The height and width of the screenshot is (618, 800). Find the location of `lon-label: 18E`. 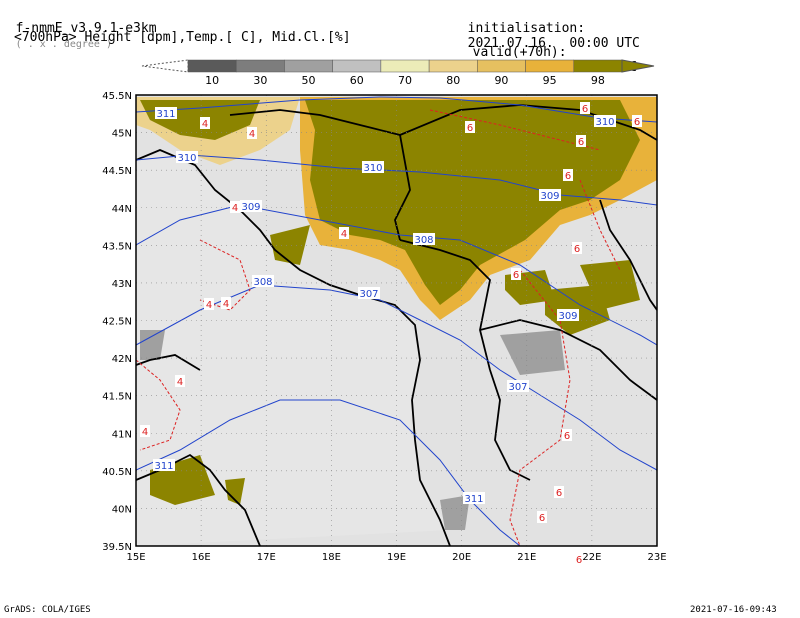

lon-label: 18E is located at coordinates (331, 557).